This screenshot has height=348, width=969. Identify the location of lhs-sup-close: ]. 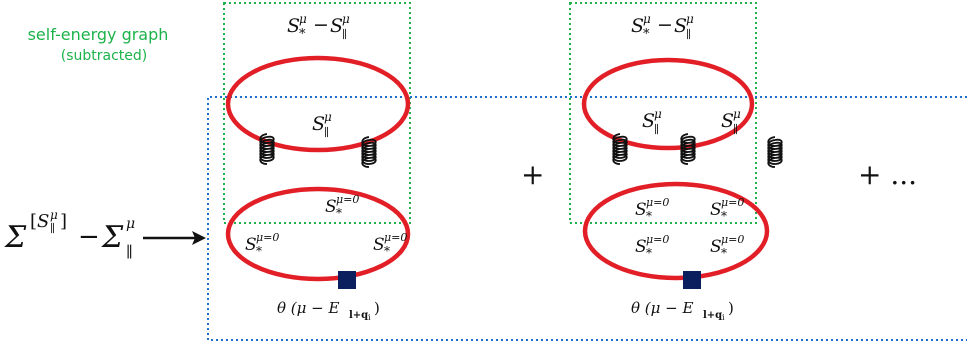
(63, 221).